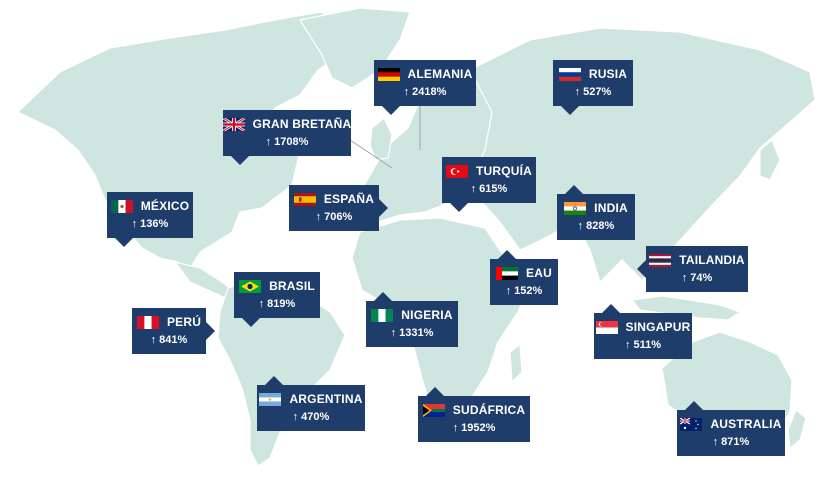 The width and height of the screenshot is (827, 482). I want to click on country-name: TURQUÍA, so click(504, 171).